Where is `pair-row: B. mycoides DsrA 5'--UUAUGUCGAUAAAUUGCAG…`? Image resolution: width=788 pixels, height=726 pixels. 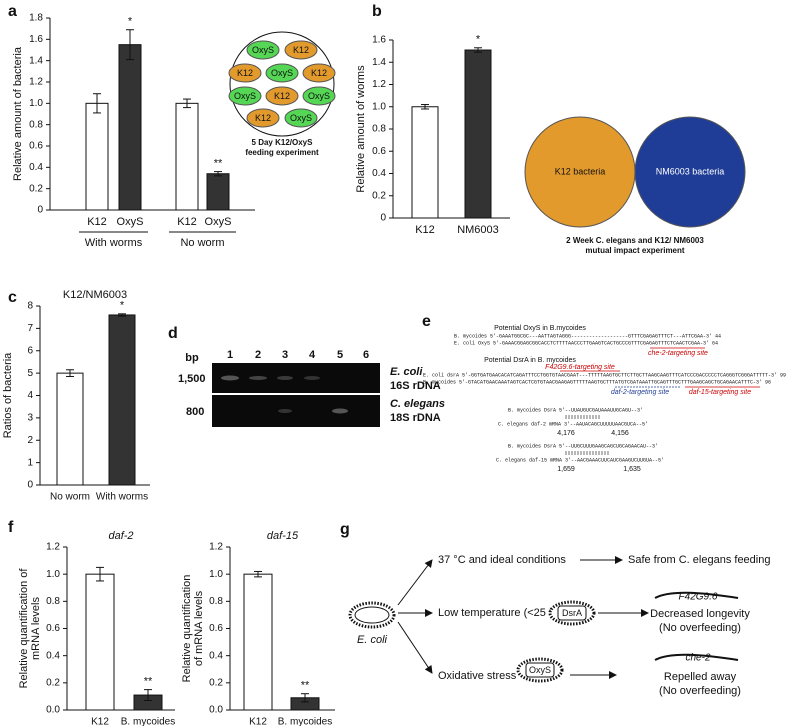 pair-row: B. mycoides DsrA 5'--UUAUGUCGAUAAAUUGCAG… is located at coordinates (575, 410).